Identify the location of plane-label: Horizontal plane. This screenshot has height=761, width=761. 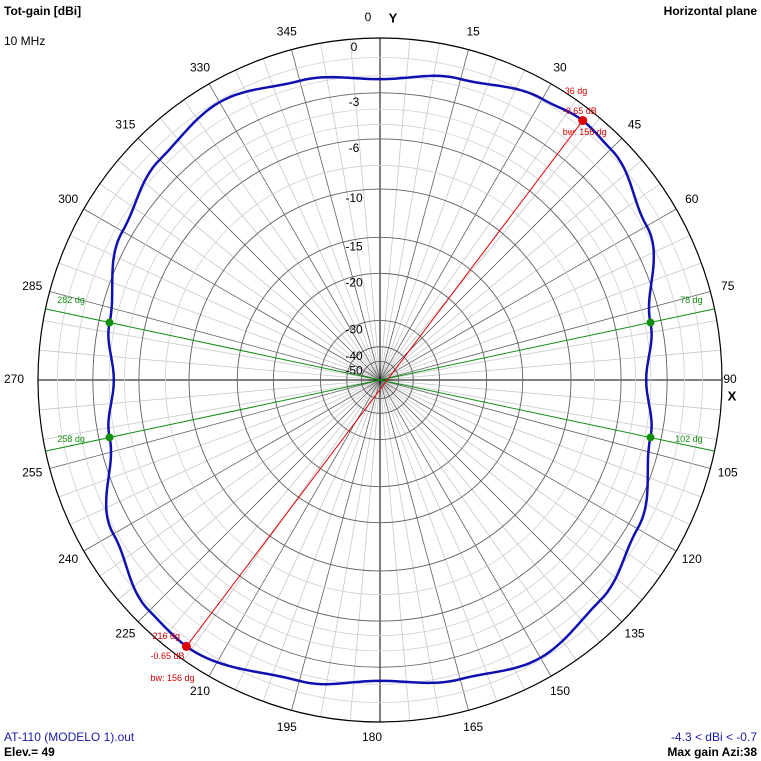
(710, 11).